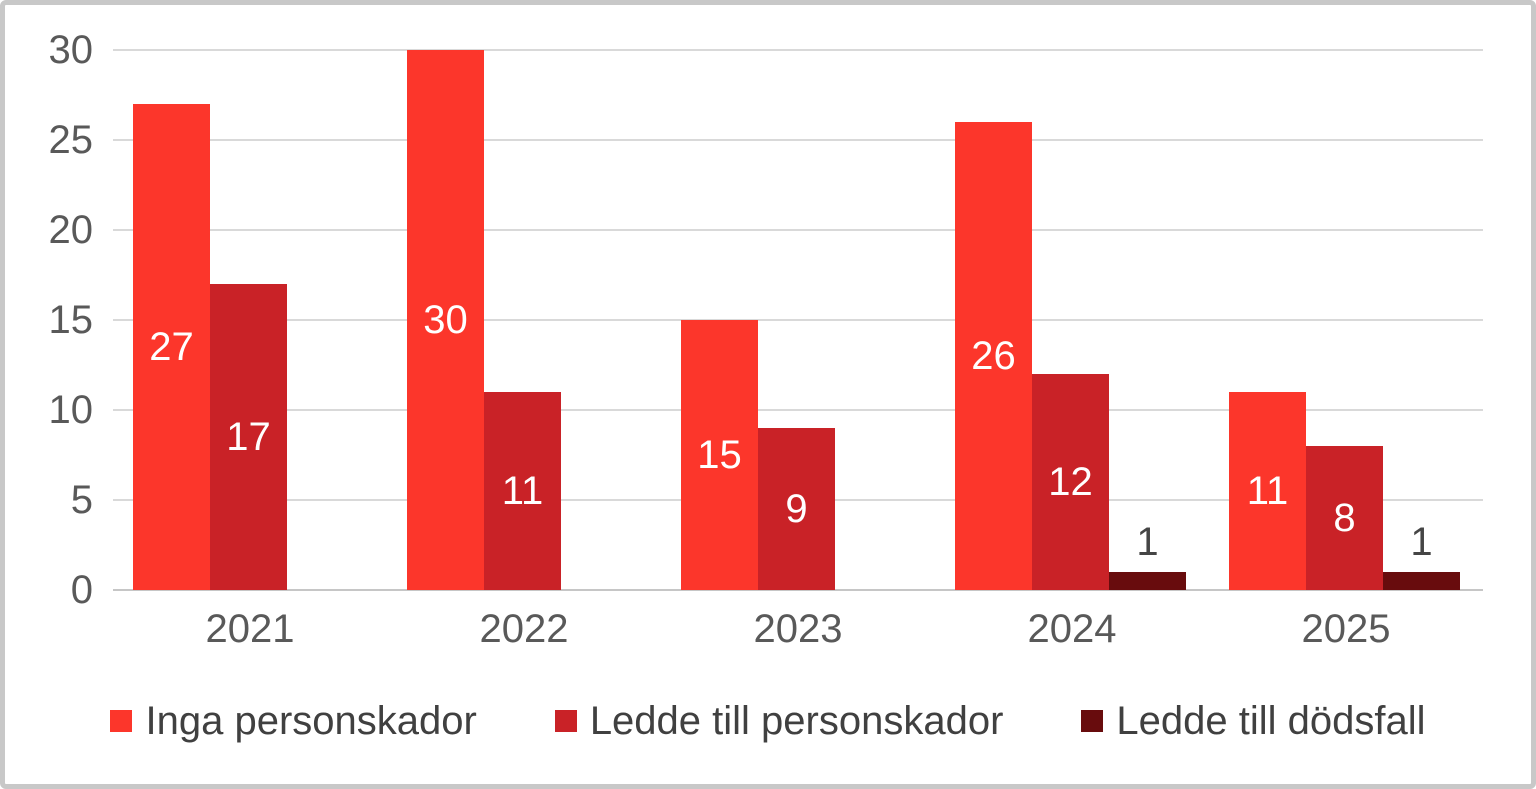 The image size is (1536, 789). Describe the element at coordinates (1072, 629) in the screenshot. I see `x-tick-label: 2024` at that location.